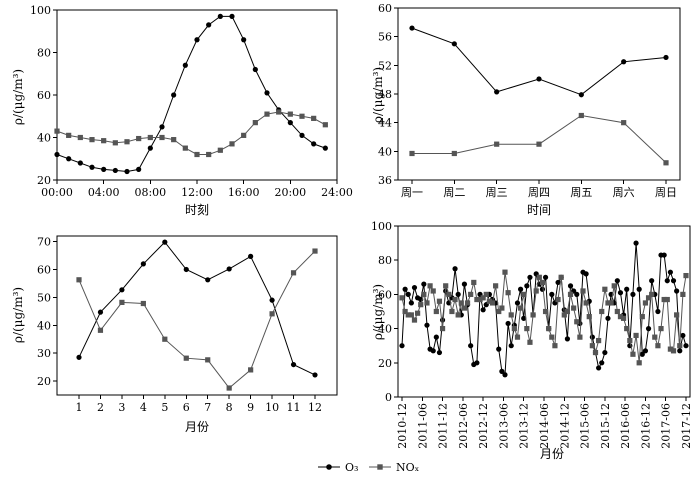 This screenshot has height=480, width=700. I want to click on y-tick-label: 56, so click(385, 37).